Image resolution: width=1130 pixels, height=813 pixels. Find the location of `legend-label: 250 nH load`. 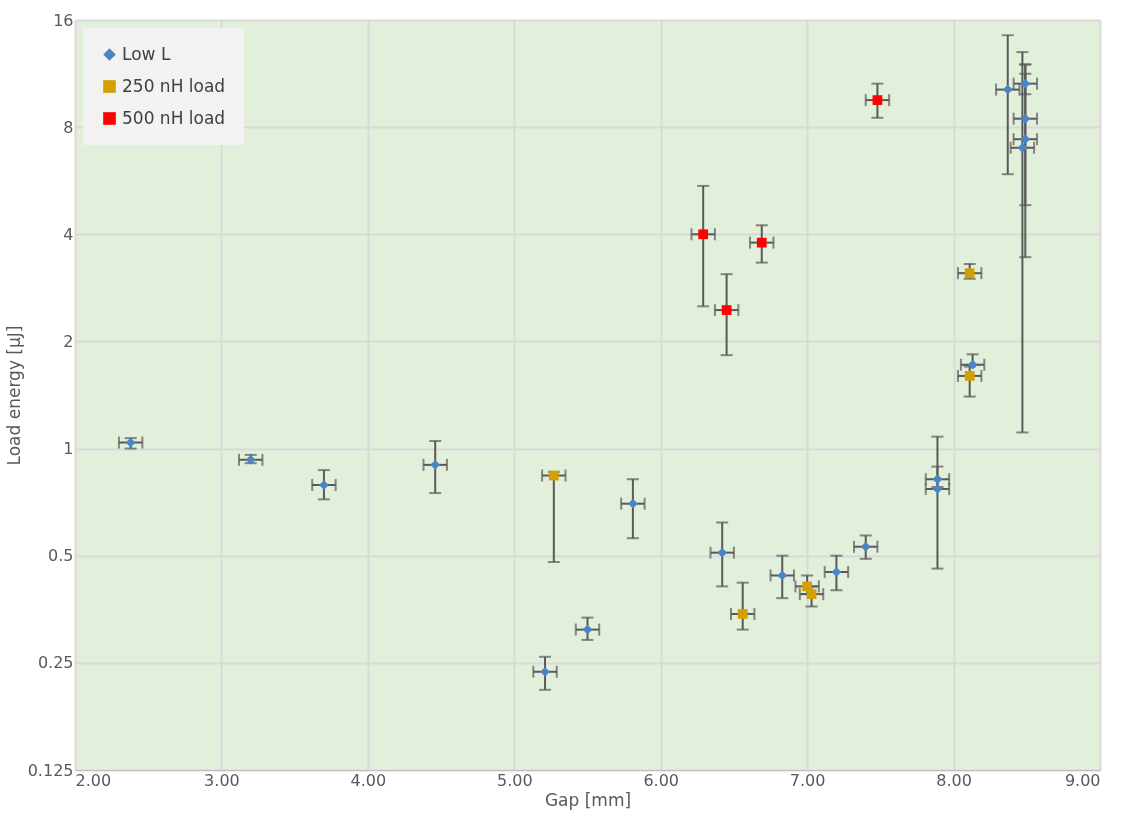

legend-label: 250 nH load is located at coordinates (174, 85).